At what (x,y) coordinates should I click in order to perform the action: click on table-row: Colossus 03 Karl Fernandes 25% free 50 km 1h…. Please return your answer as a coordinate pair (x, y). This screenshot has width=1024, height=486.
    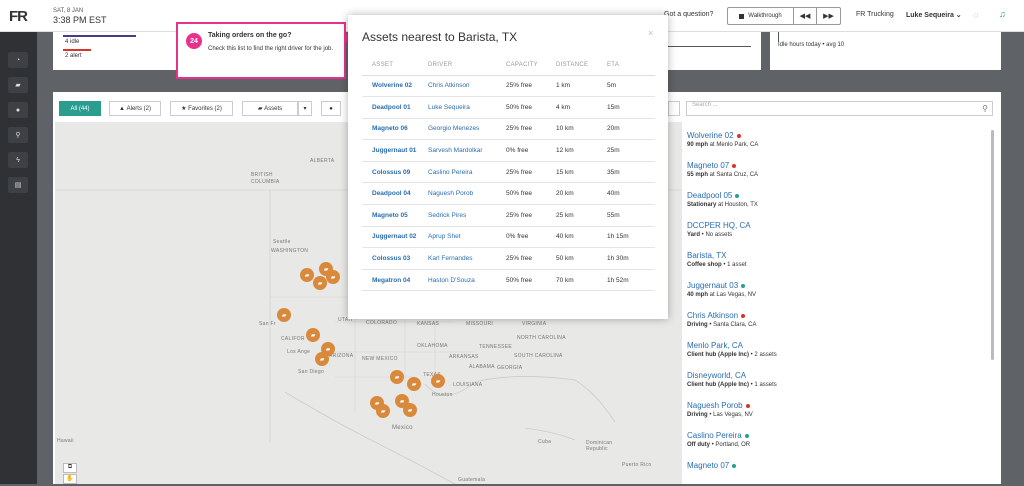
    Looking at the image, I should click on (508, 258).